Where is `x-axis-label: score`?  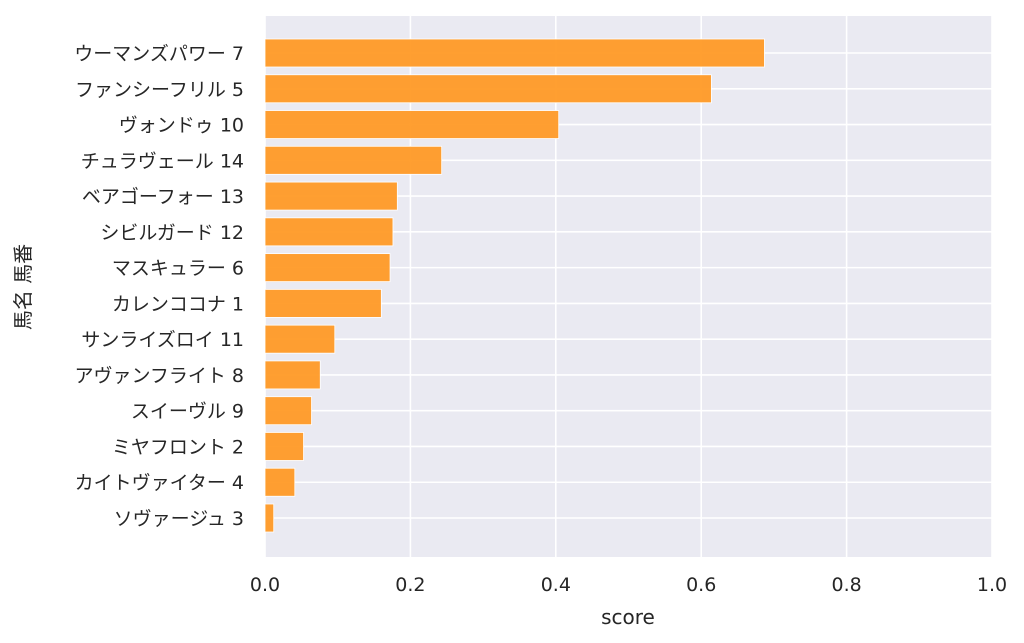
x-axis-label: score is located at coordinates (628, 617).